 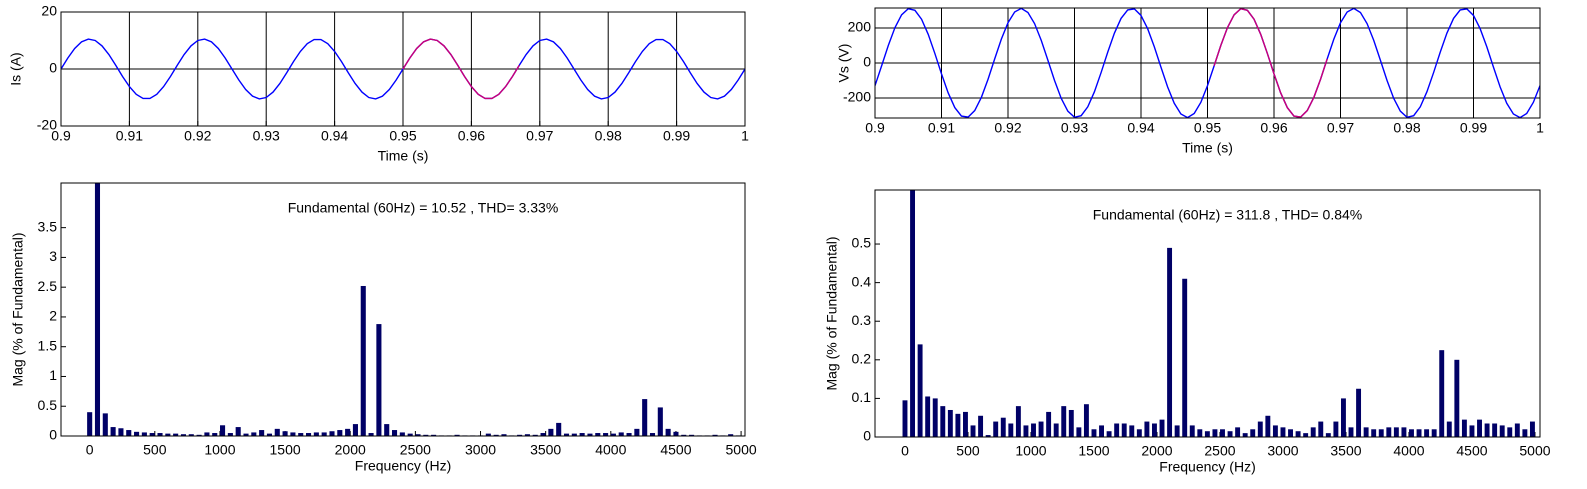 I want to click on y-tick-label: 0.3, so click(x=862, y=320).